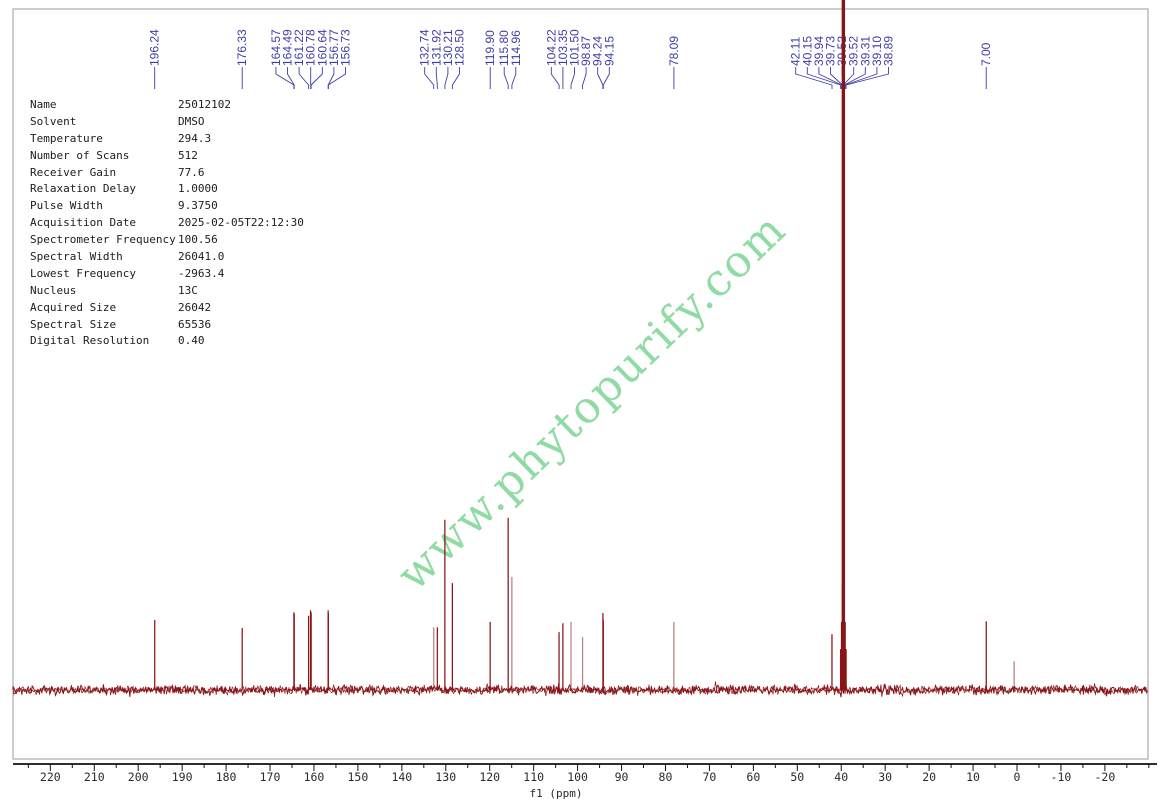 Image resolution: width=1162 pixels, height=811 pixels. I want to click on svg-text: 128.50, so click(460, 47).